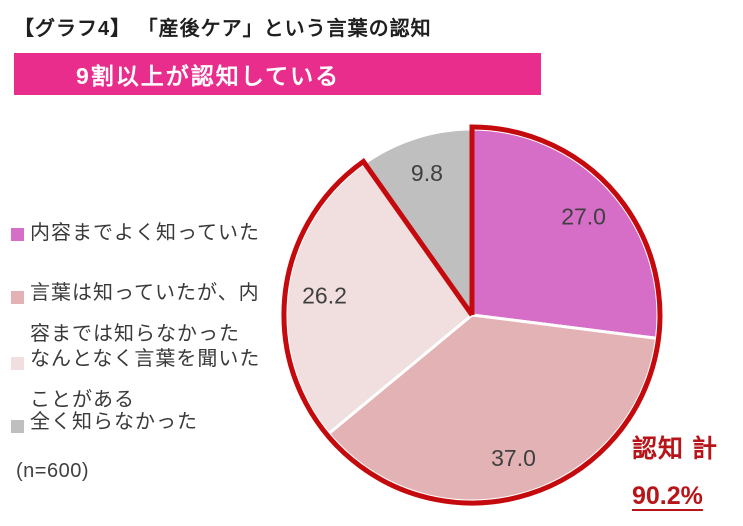  I want to click on pie-data-label-3: 9.8, so click(427, 173).